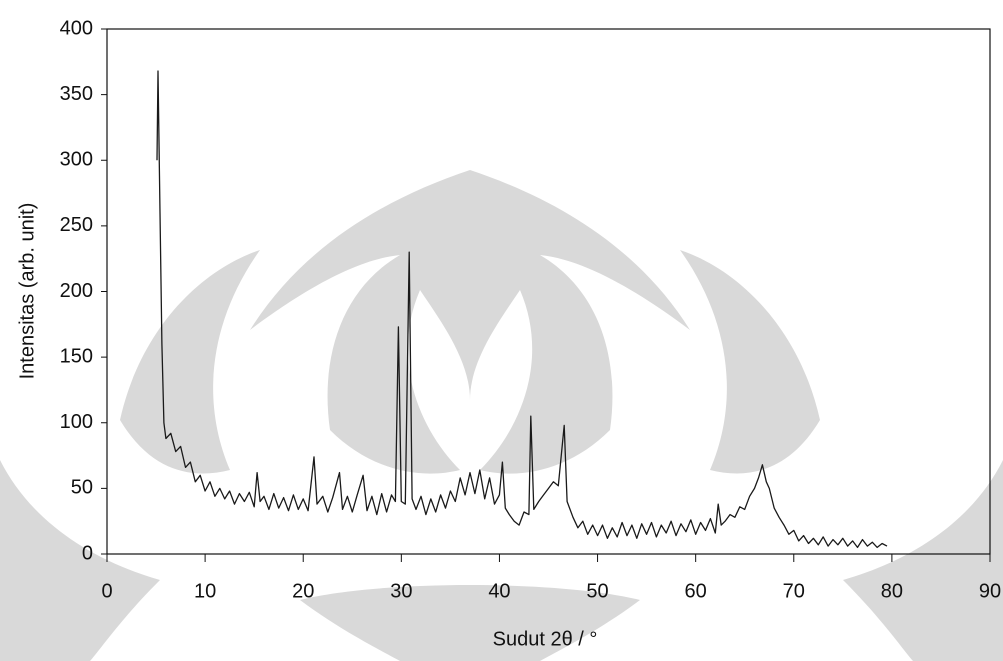  Describe the element at coordinates (303, 591) in the screenshot. I see `x-tick-label: 20` at that location.